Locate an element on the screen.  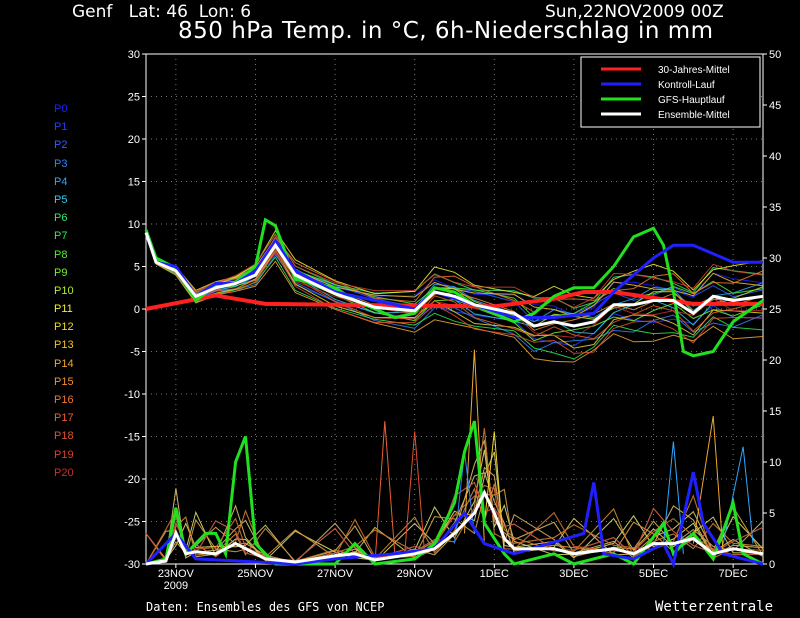
x-tick-label: 1DEC is located at coordinates (494, 574).